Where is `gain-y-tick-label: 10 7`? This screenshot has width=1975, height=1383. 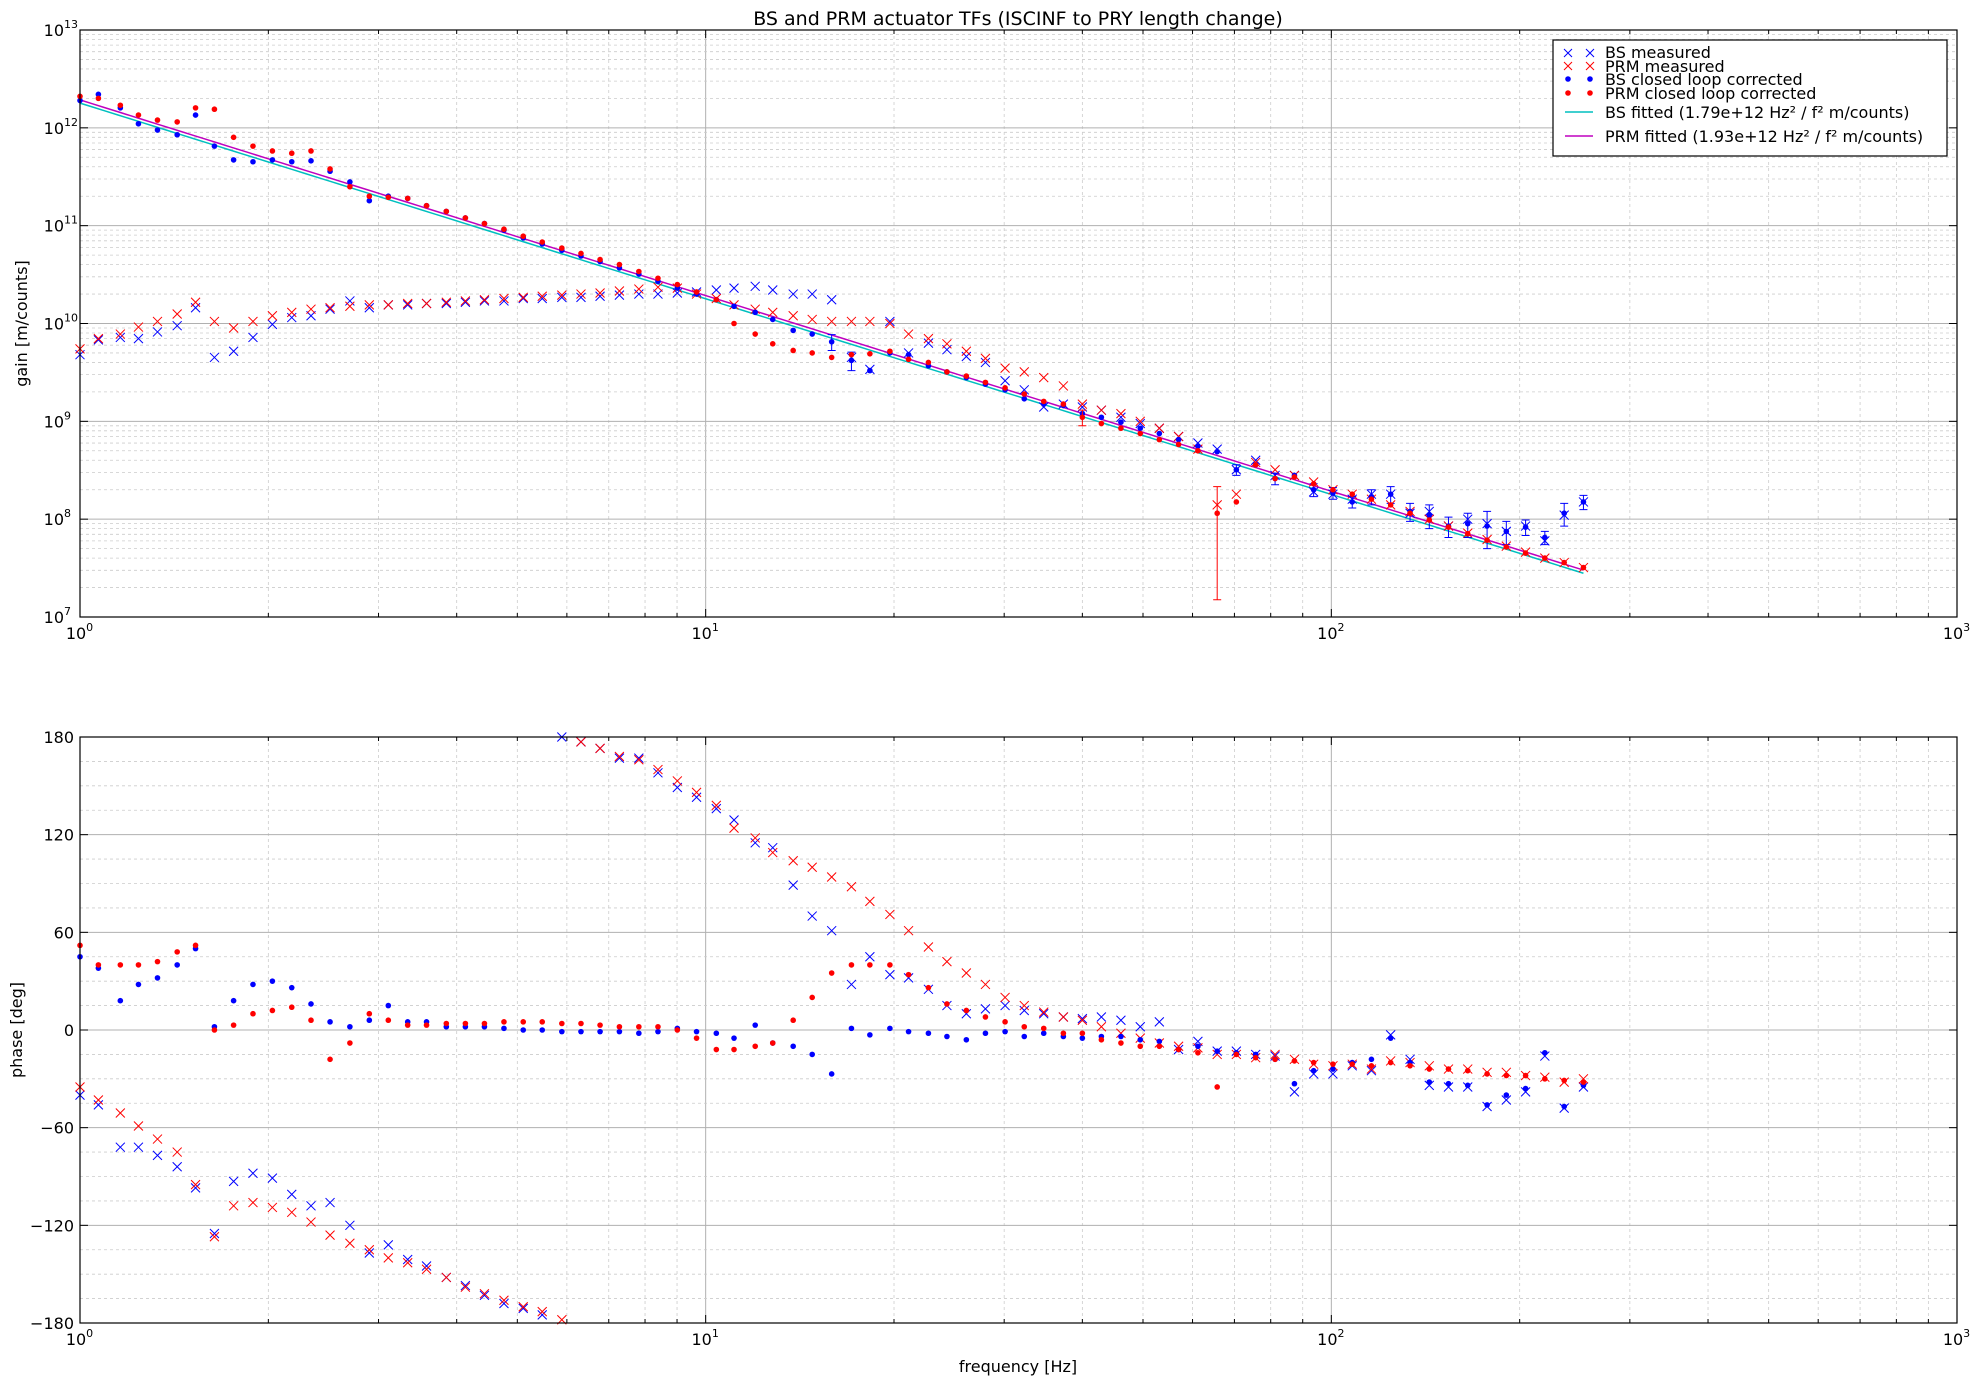
gain-y-tick-label: 10 7 is located at coordinates (57, 616).